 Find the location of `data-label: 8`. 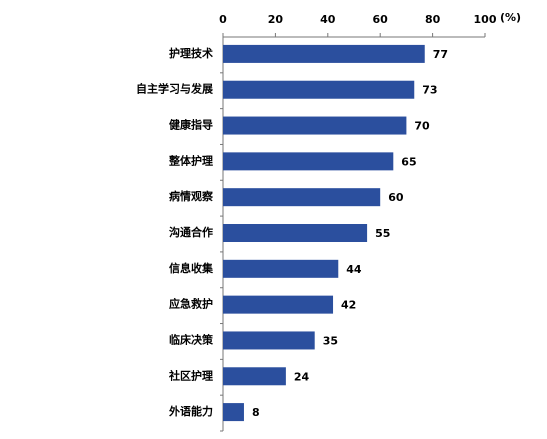

data-label: 8 is located at coordinates (256, 412).